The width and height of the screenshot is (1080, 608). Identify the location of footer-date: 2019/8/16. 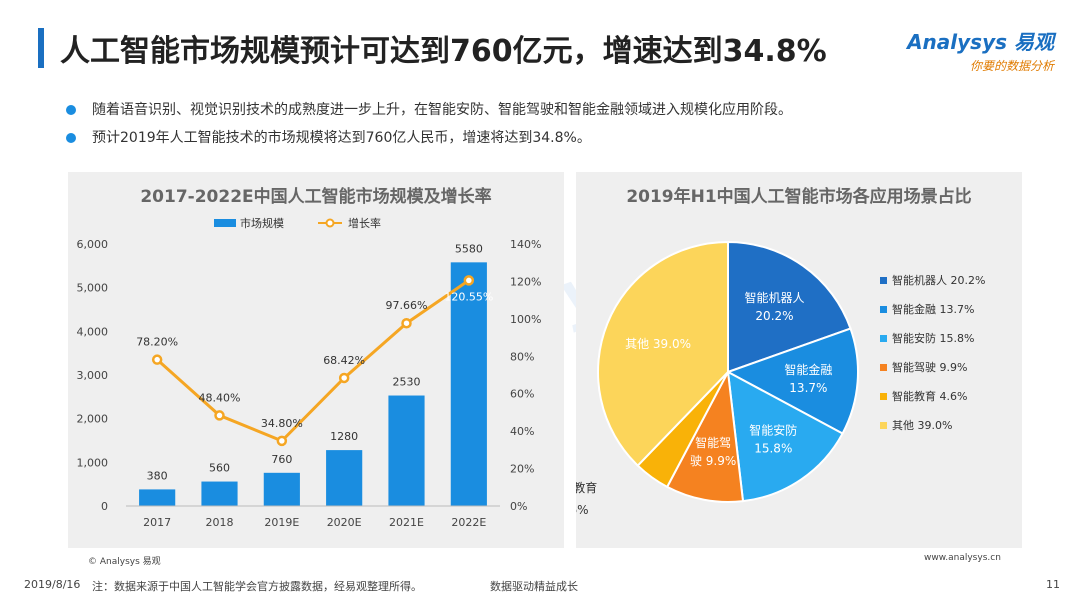
(52, 584).